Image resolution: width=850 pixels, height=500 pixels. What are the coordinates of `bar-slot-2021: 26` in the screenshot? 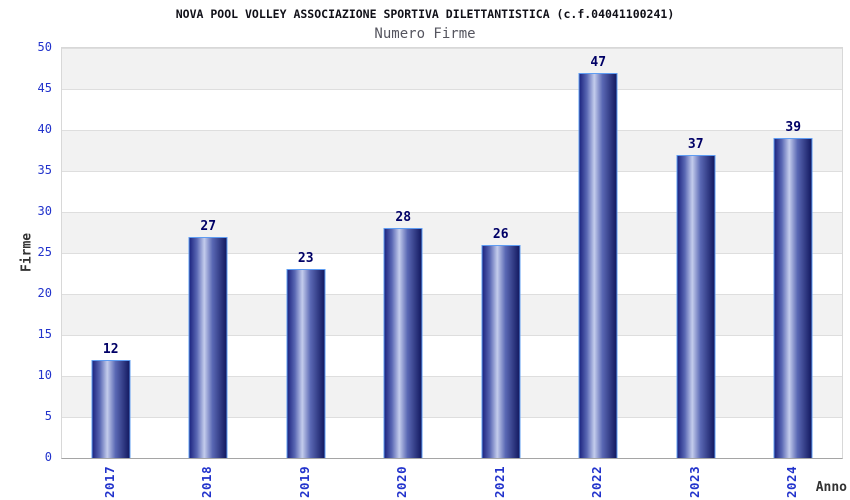 It's located at (501, 253).